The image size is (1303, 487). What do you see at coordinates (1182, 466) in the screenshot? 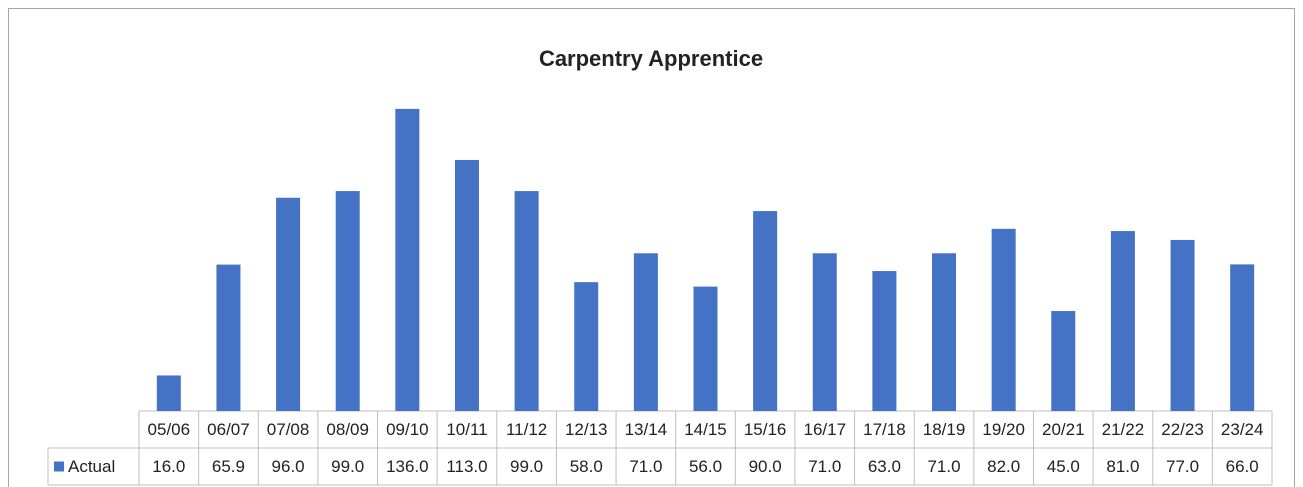
I see `data-label: 77.0` at bounding box center [1182, 466].